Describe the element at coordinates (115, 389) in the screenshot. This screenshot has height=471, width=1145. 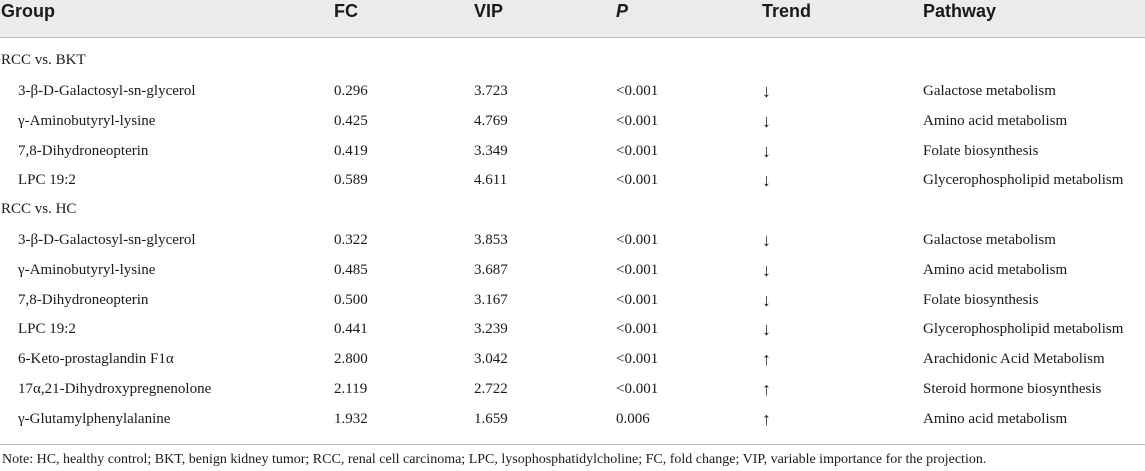
I see `cell-group: 17α,21-Dihydroxypregnenolone` at that location.